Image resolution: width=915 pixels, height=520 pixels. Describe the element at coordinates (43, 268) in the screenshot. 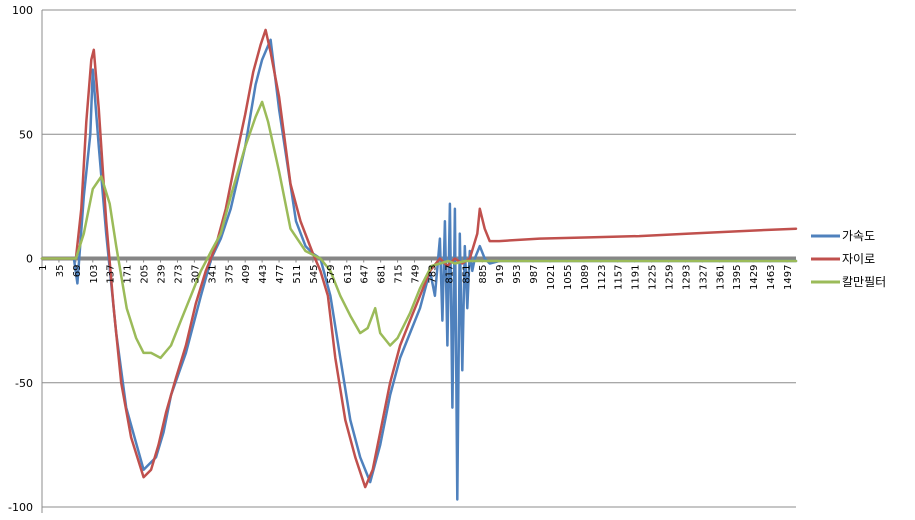

I see `x-tick-label: 1` at that location.